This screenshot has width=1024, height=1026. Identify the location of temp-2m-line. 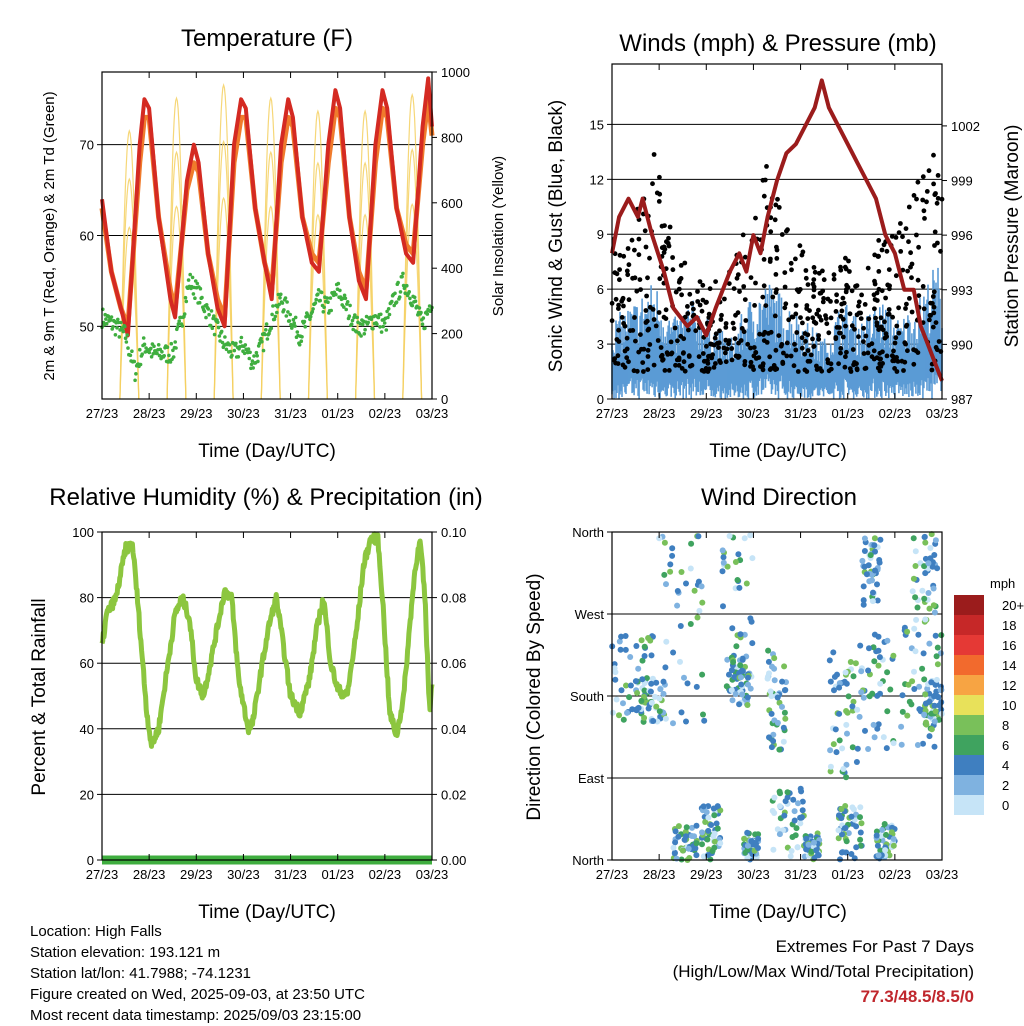
(267, 207).